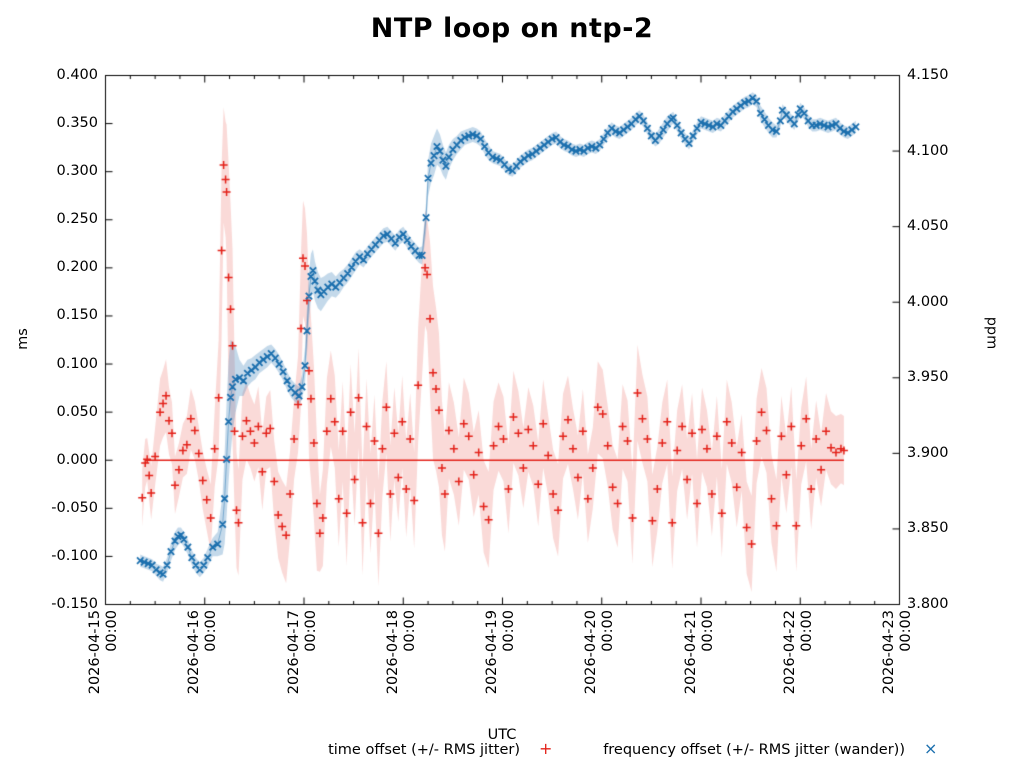 This screenshot has width=1024, height=768. Describe the element at coordinates (991, 333) in the screenshot. I see `y2-axis-label-ppm: ppm` at that location.